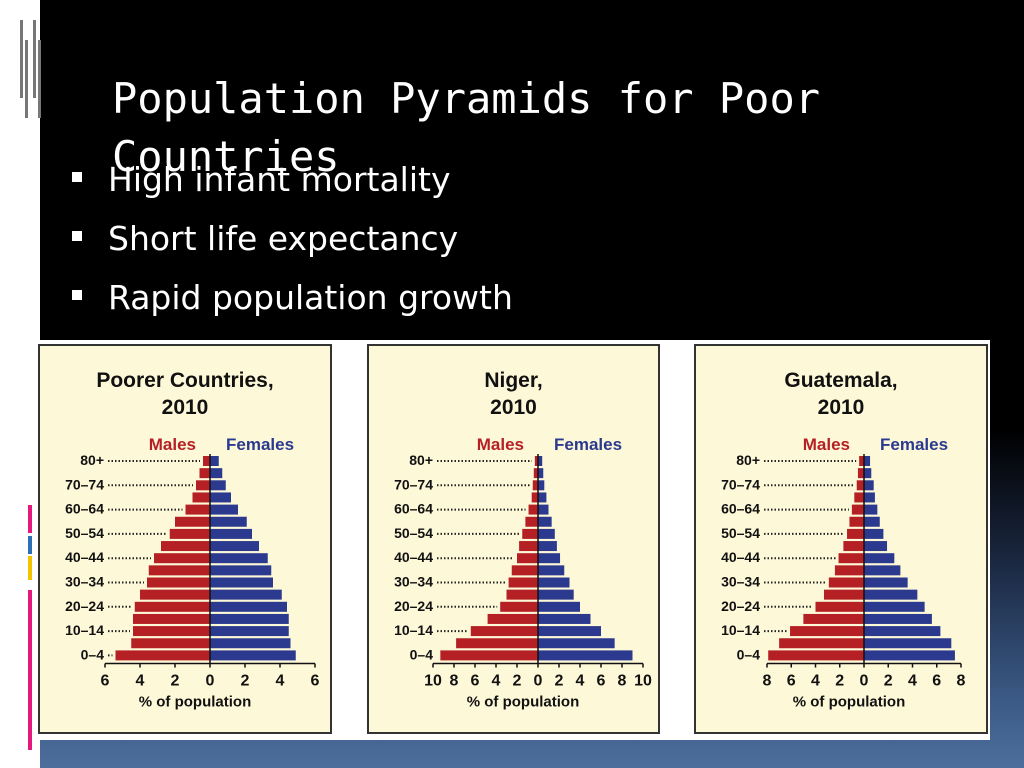 The height and width of the screenshot is (768, 1024). What do you see at coordinates (513, 380) in the screenshot?
I see `chart-title: Niger,` at bounding box center [513, 380].